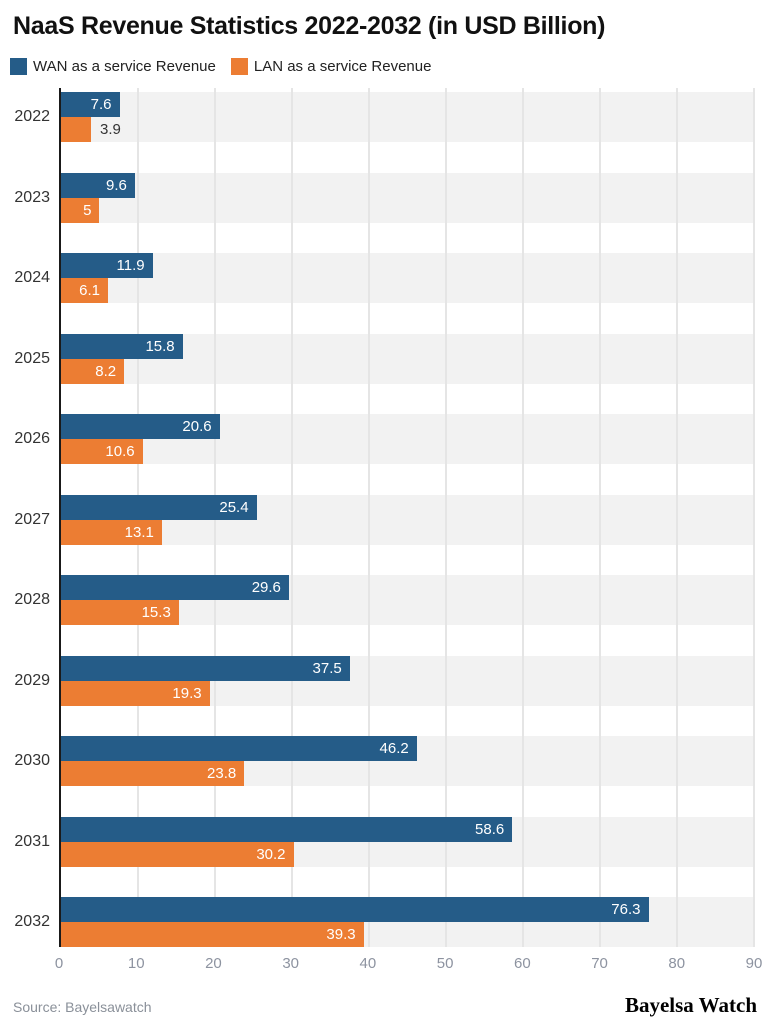 This screenshot has width=769, height=1024. What do you see at coordinates (599, 963) in the screenshot?
I see `x-tick-label: 70` at bounding box center [599, 963].